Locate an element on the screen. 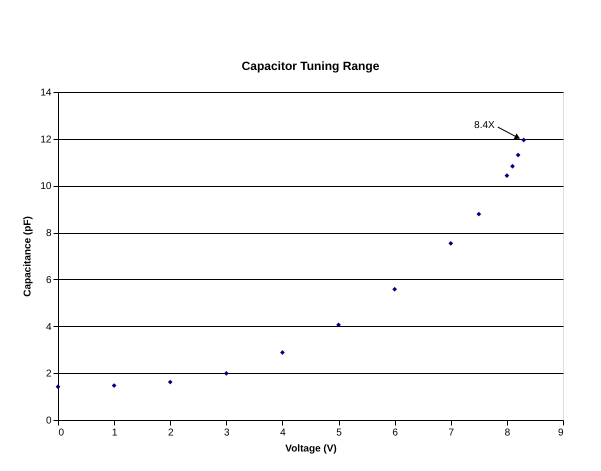  annotation: 8.4X is located at coordinates (485, 126).